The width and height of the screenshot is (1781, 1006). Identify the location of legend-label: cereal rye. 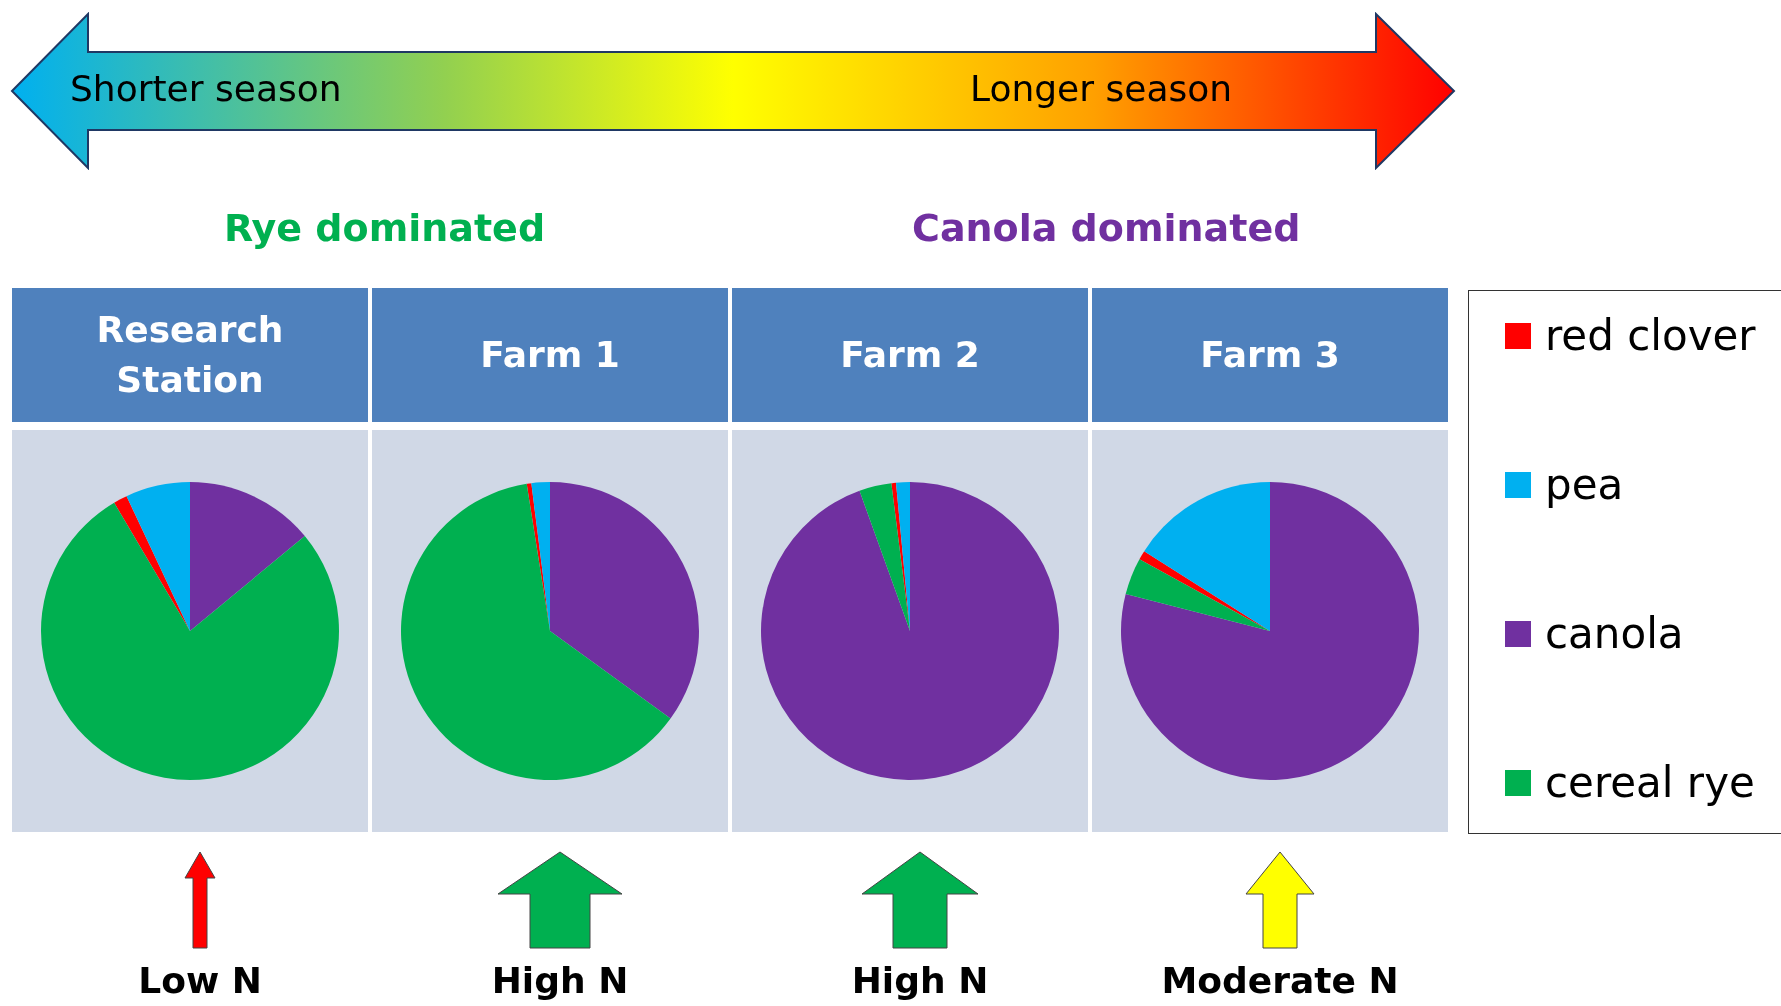
(1650, 782).